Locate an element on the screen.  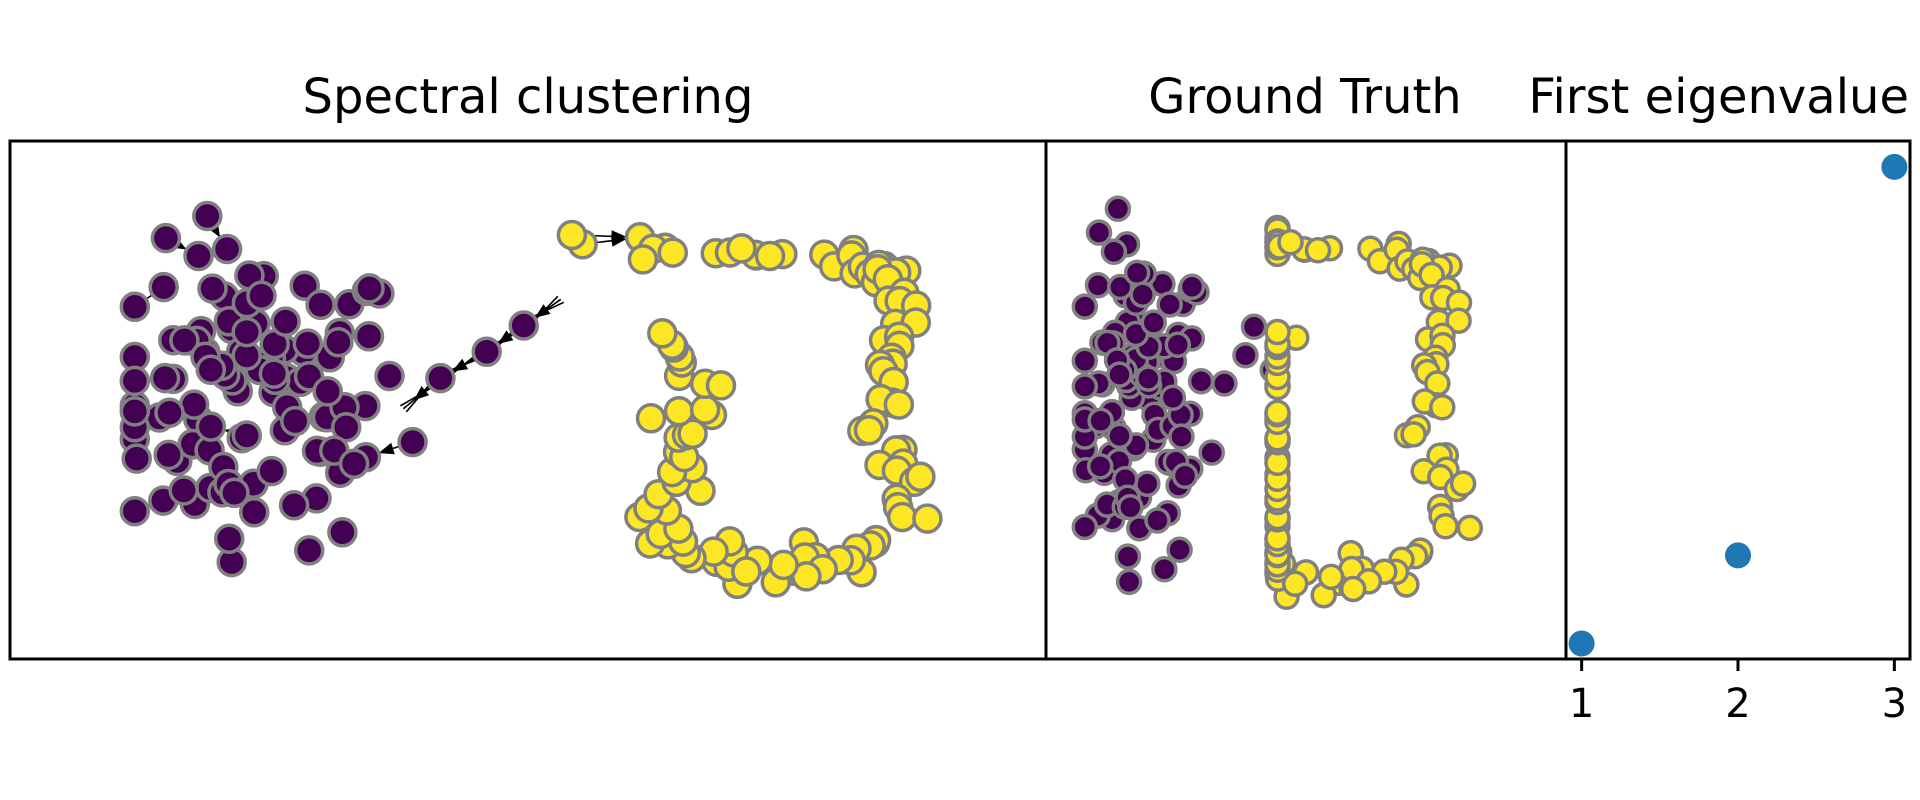
x-tick-label: 3 is located at coordinates (1894, 704).